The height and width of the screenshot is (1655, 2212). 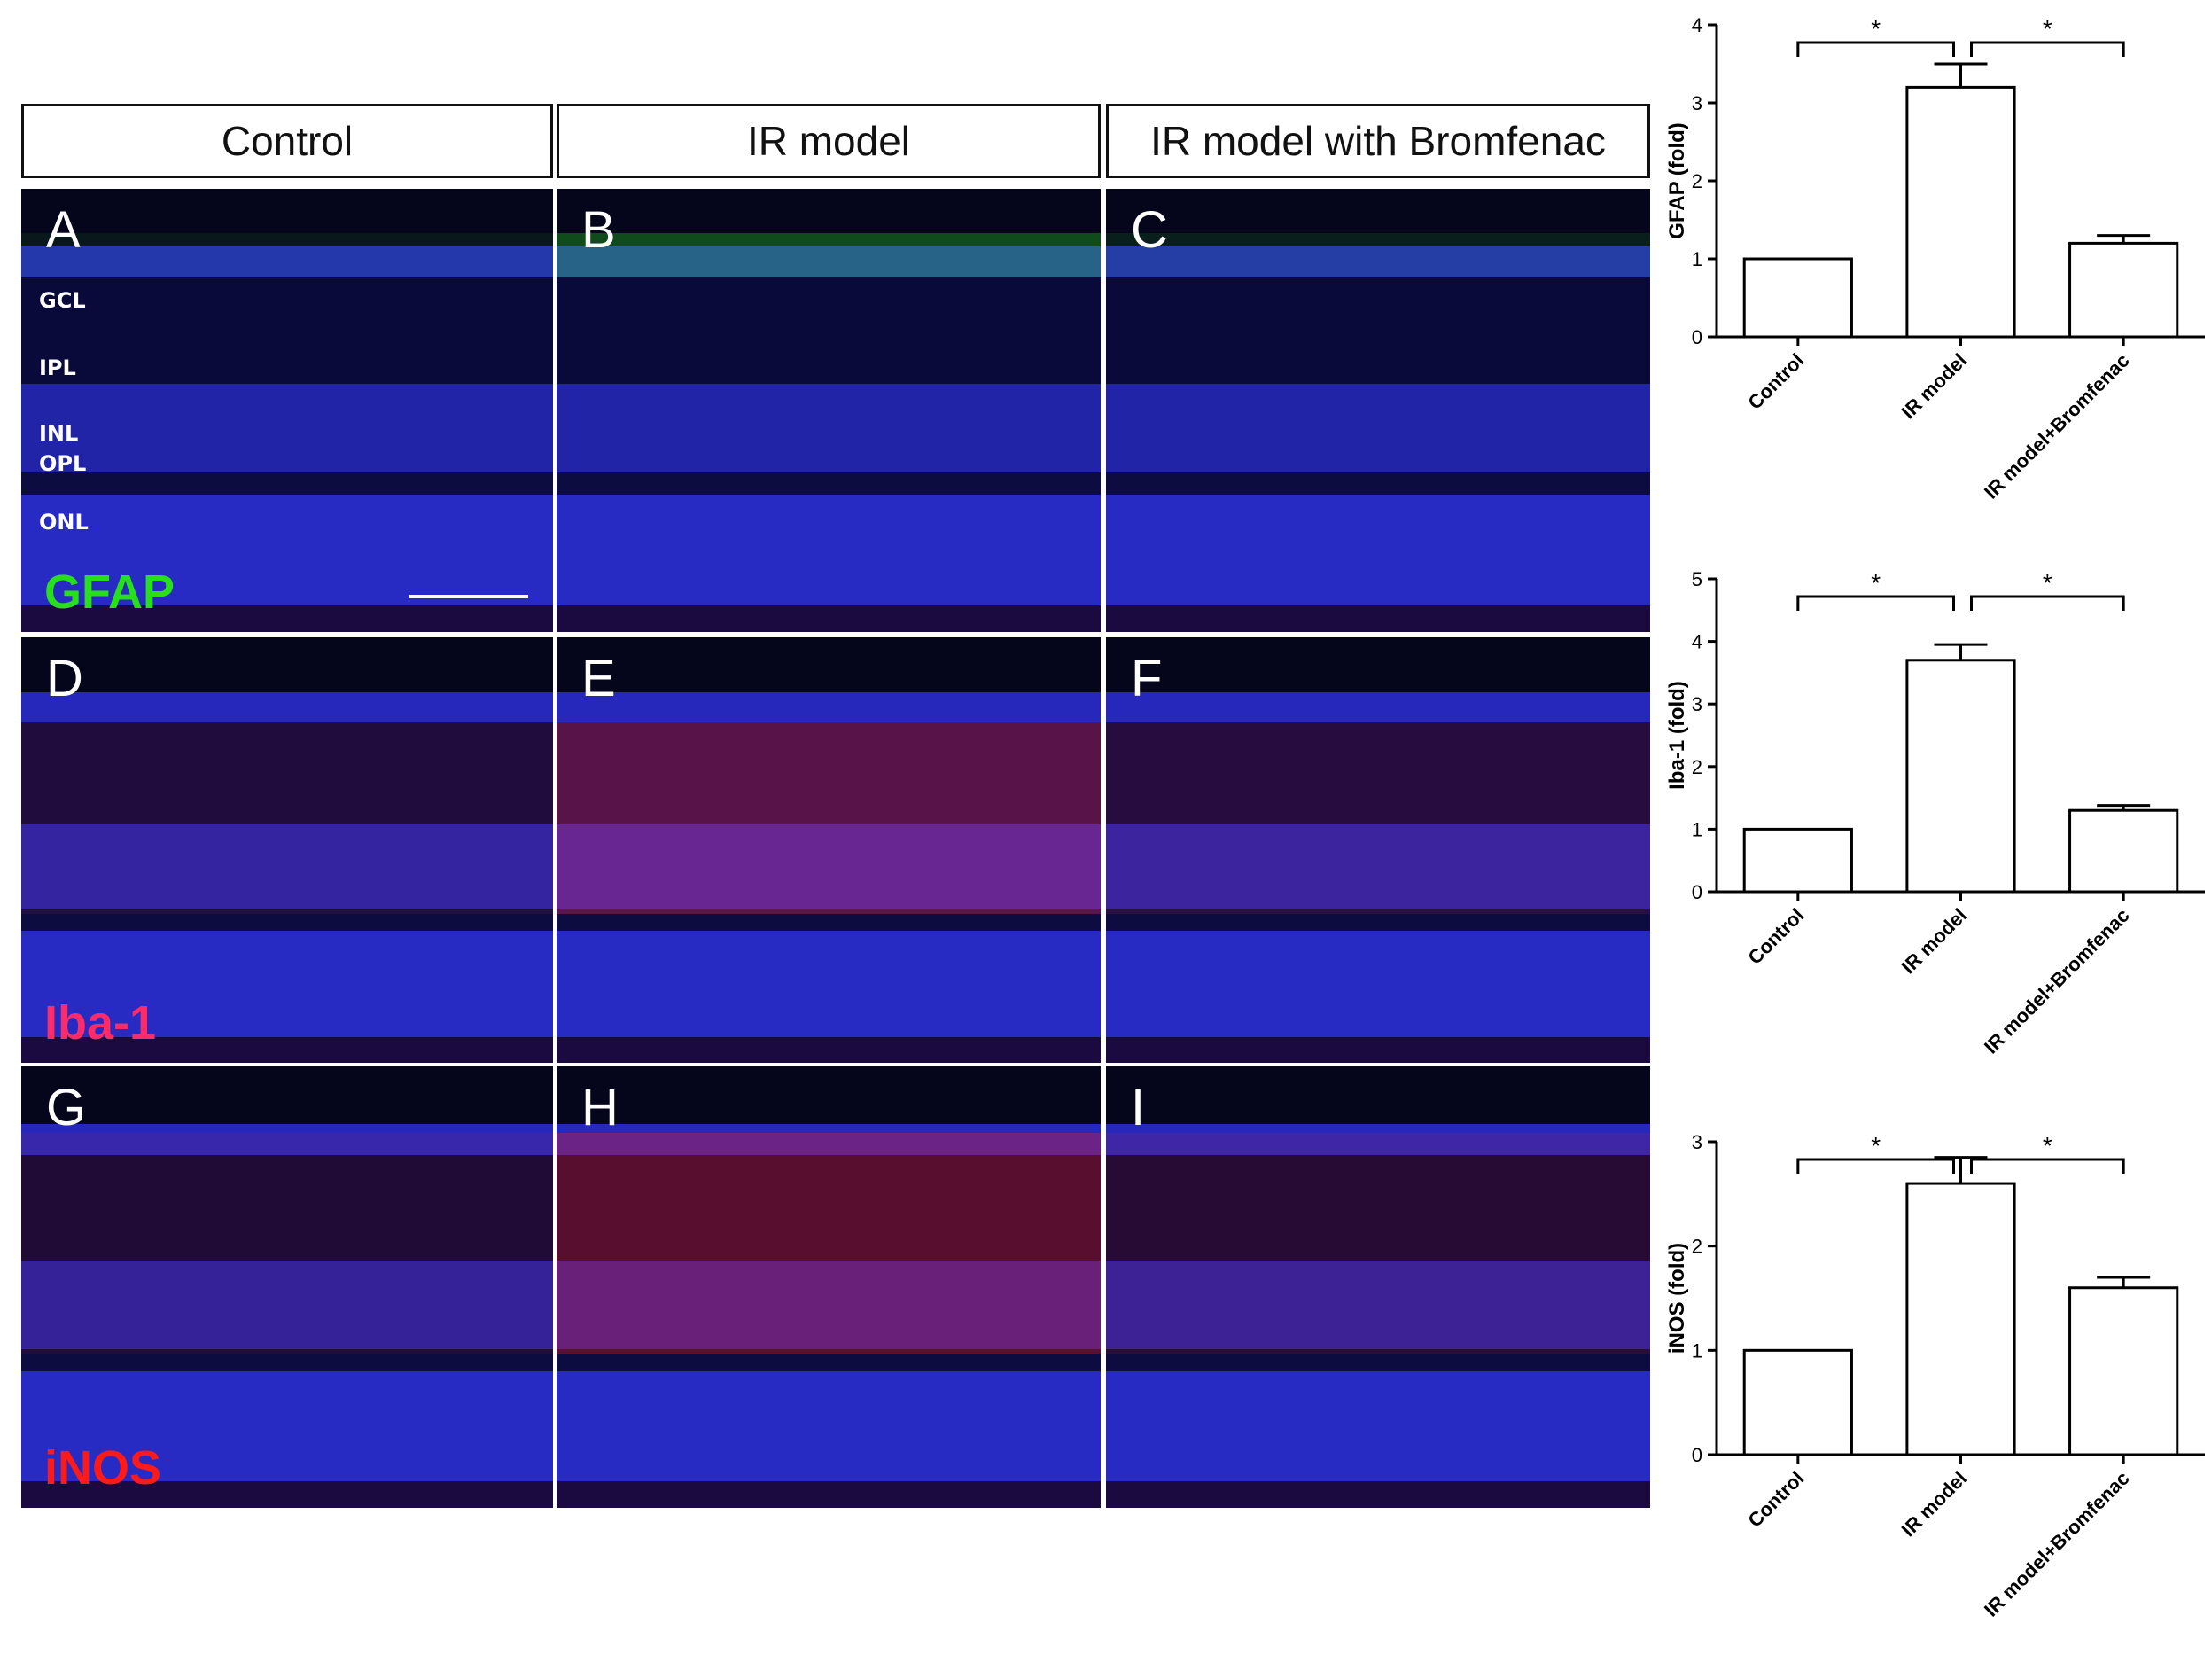 I want to click on layer-label-opl: OPL, so click(x=63, y=463).